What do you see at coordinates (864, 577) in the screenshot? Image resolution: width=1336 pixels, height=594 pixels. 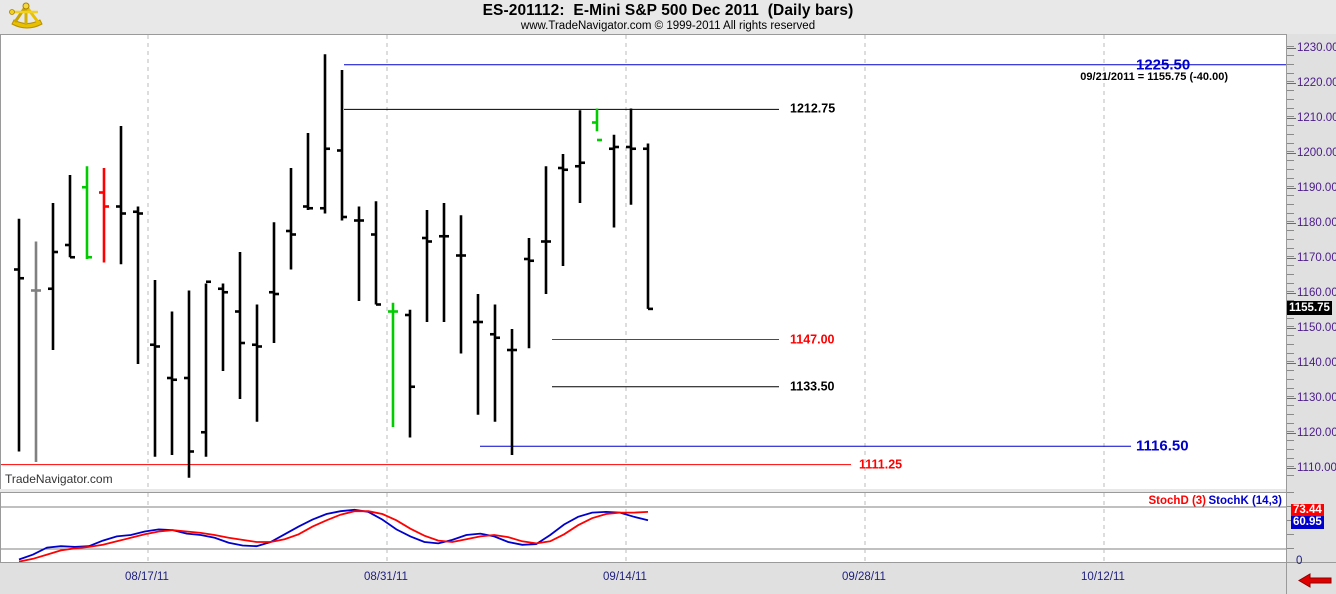 I see `date-axis-label: 09/28/11` at bounding box center [864, 577].